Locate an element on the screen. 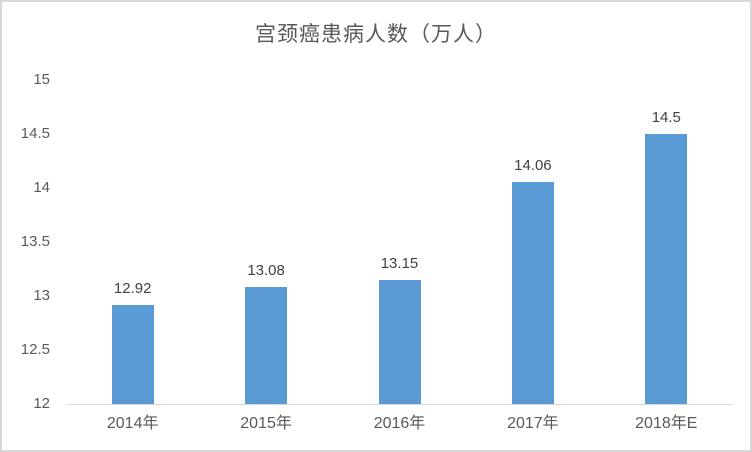 This screenshot has height=452, width=752. x-axis-tick-label: 2018年E is located at coordinates (666, 423).